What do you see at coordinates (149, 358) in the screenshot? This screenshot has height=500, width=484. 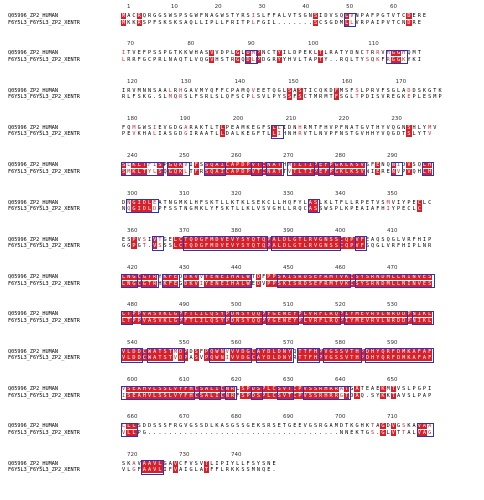 I see `residue: W` at bounding box center [149, 358].